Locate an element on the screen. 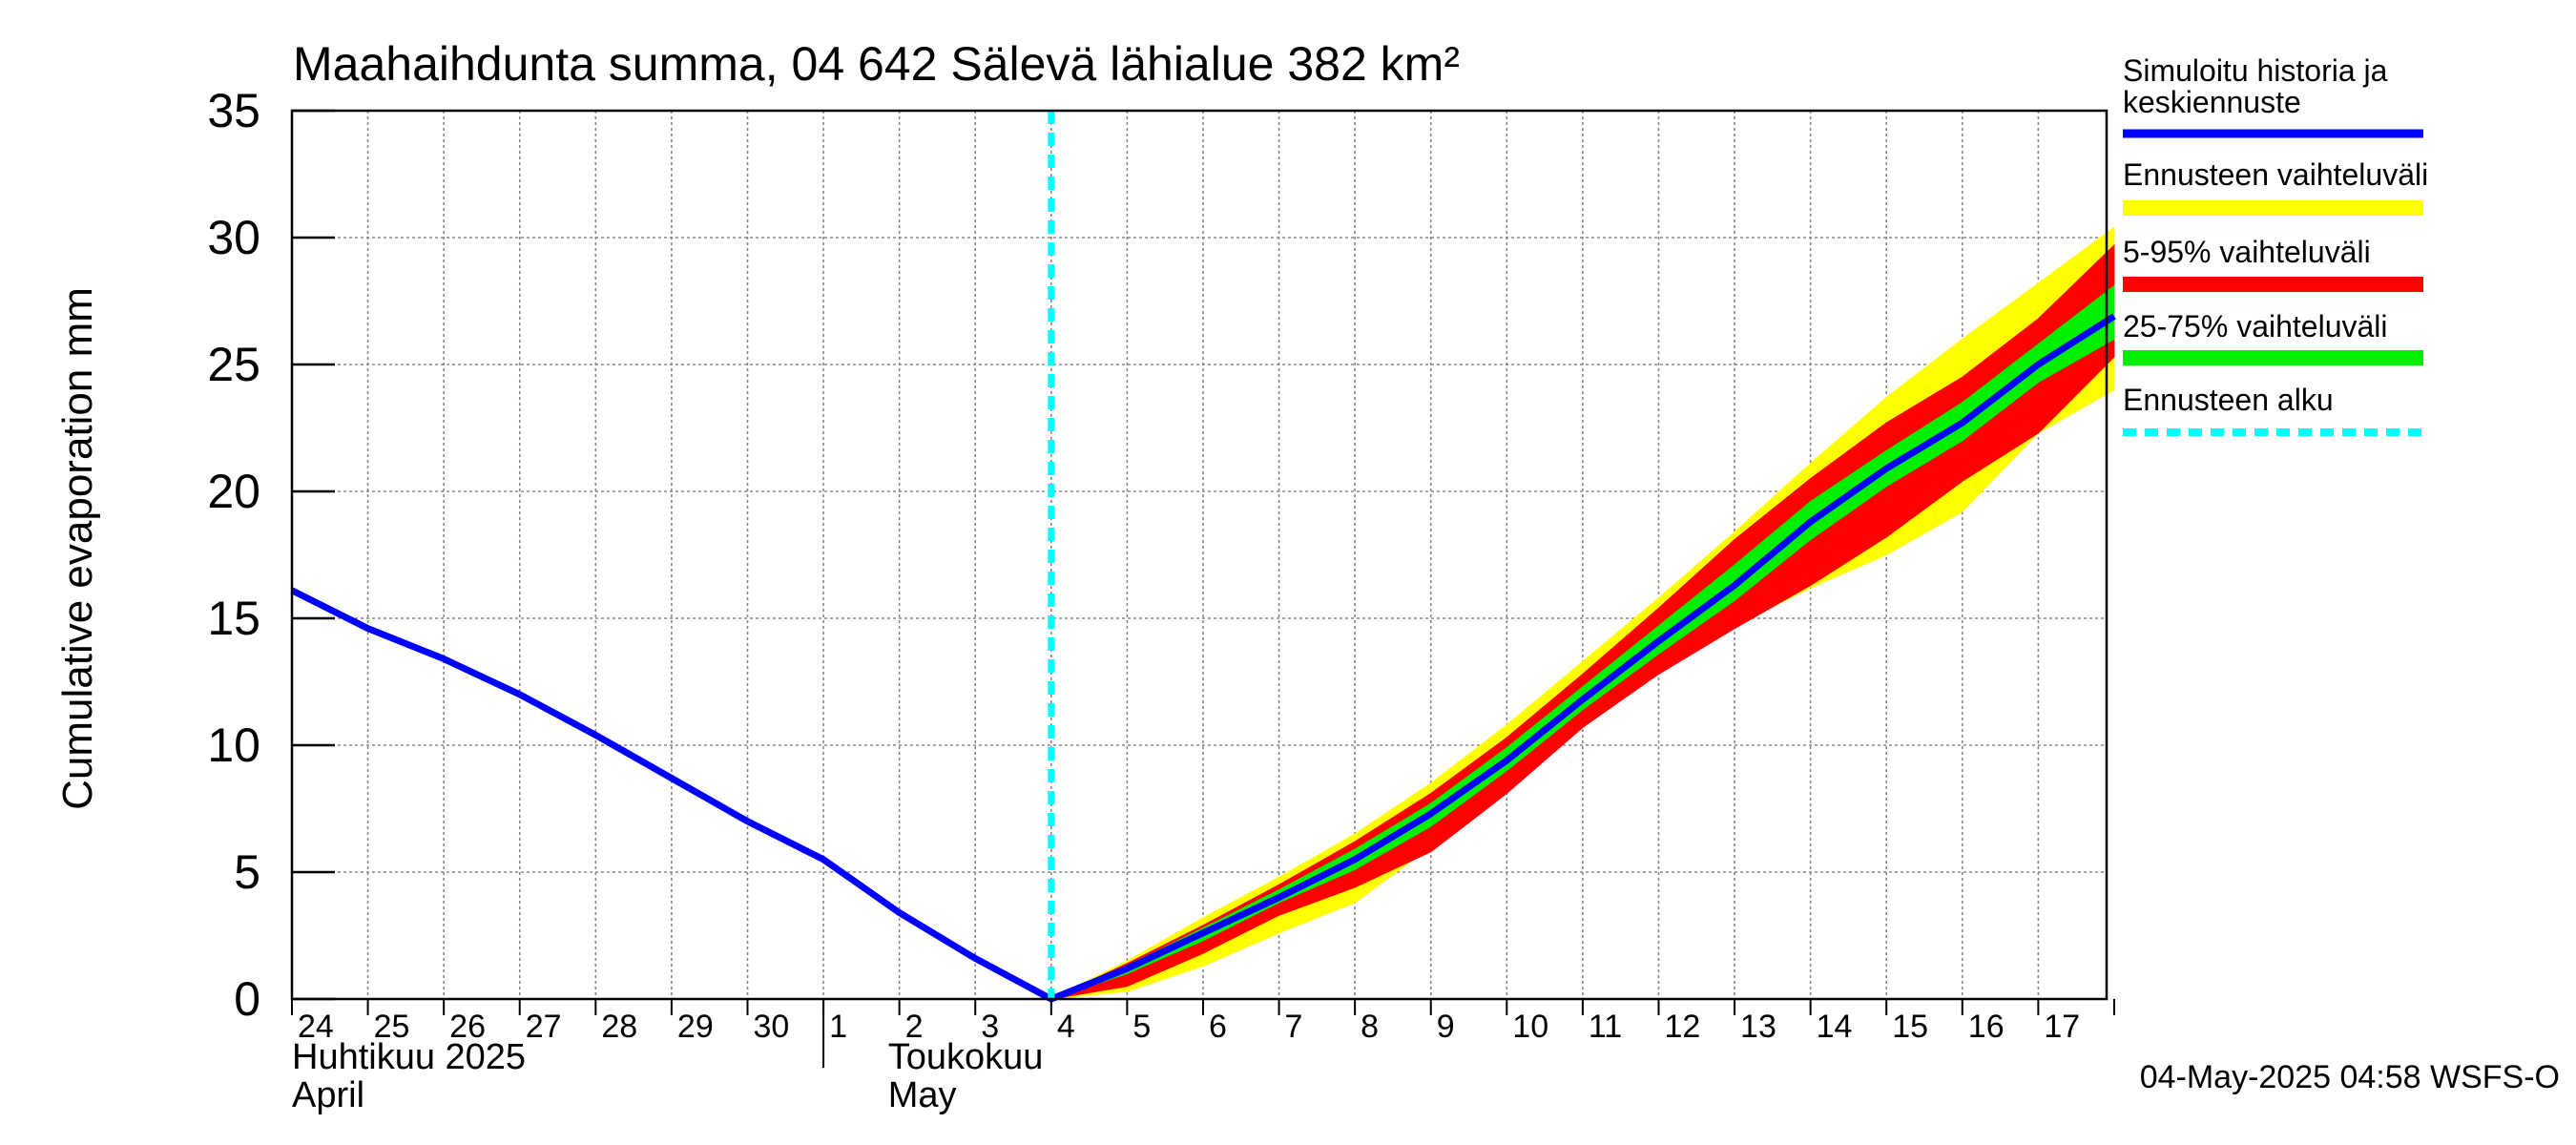 Image resolution: width=2576 pixels, height=1145 pixels. legend-label: Ennusteen vaihteluväli is located at coordinates (2275, 174).